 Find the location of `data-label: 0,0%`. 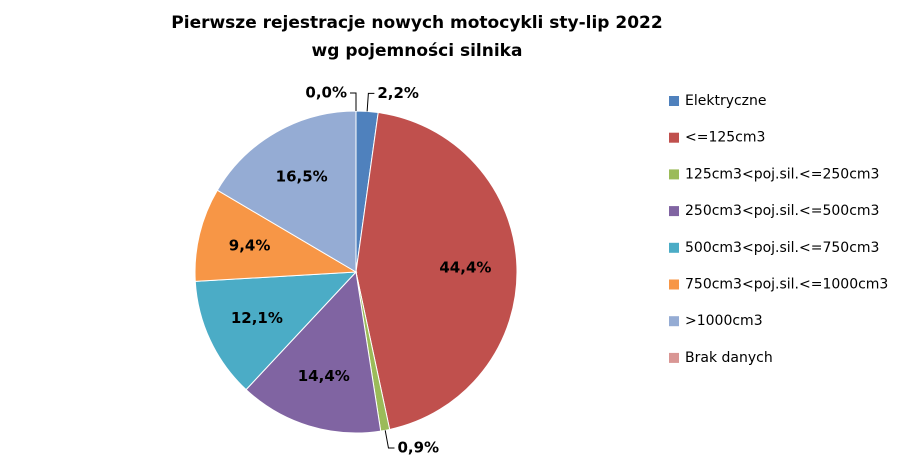

data-label: 0,0% is located at coordinates (326, 93).